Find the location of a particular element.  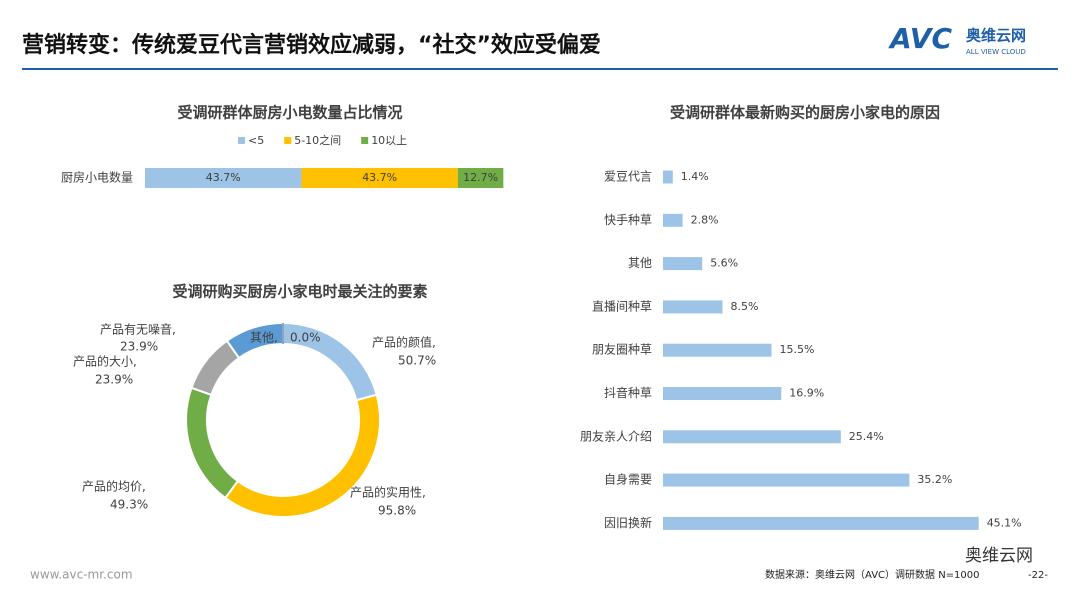

logo-tagline: ALL VIEW CLOUD is located at coordinates (996, 52).